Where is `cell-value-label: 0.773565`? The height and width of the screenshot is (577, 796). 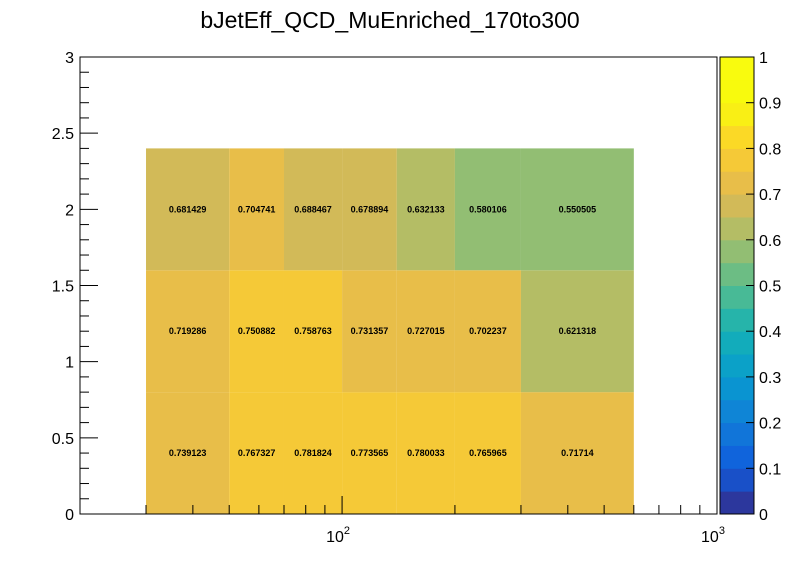 cell-value-label: 0.773565 is located at coordinates (370, 453).